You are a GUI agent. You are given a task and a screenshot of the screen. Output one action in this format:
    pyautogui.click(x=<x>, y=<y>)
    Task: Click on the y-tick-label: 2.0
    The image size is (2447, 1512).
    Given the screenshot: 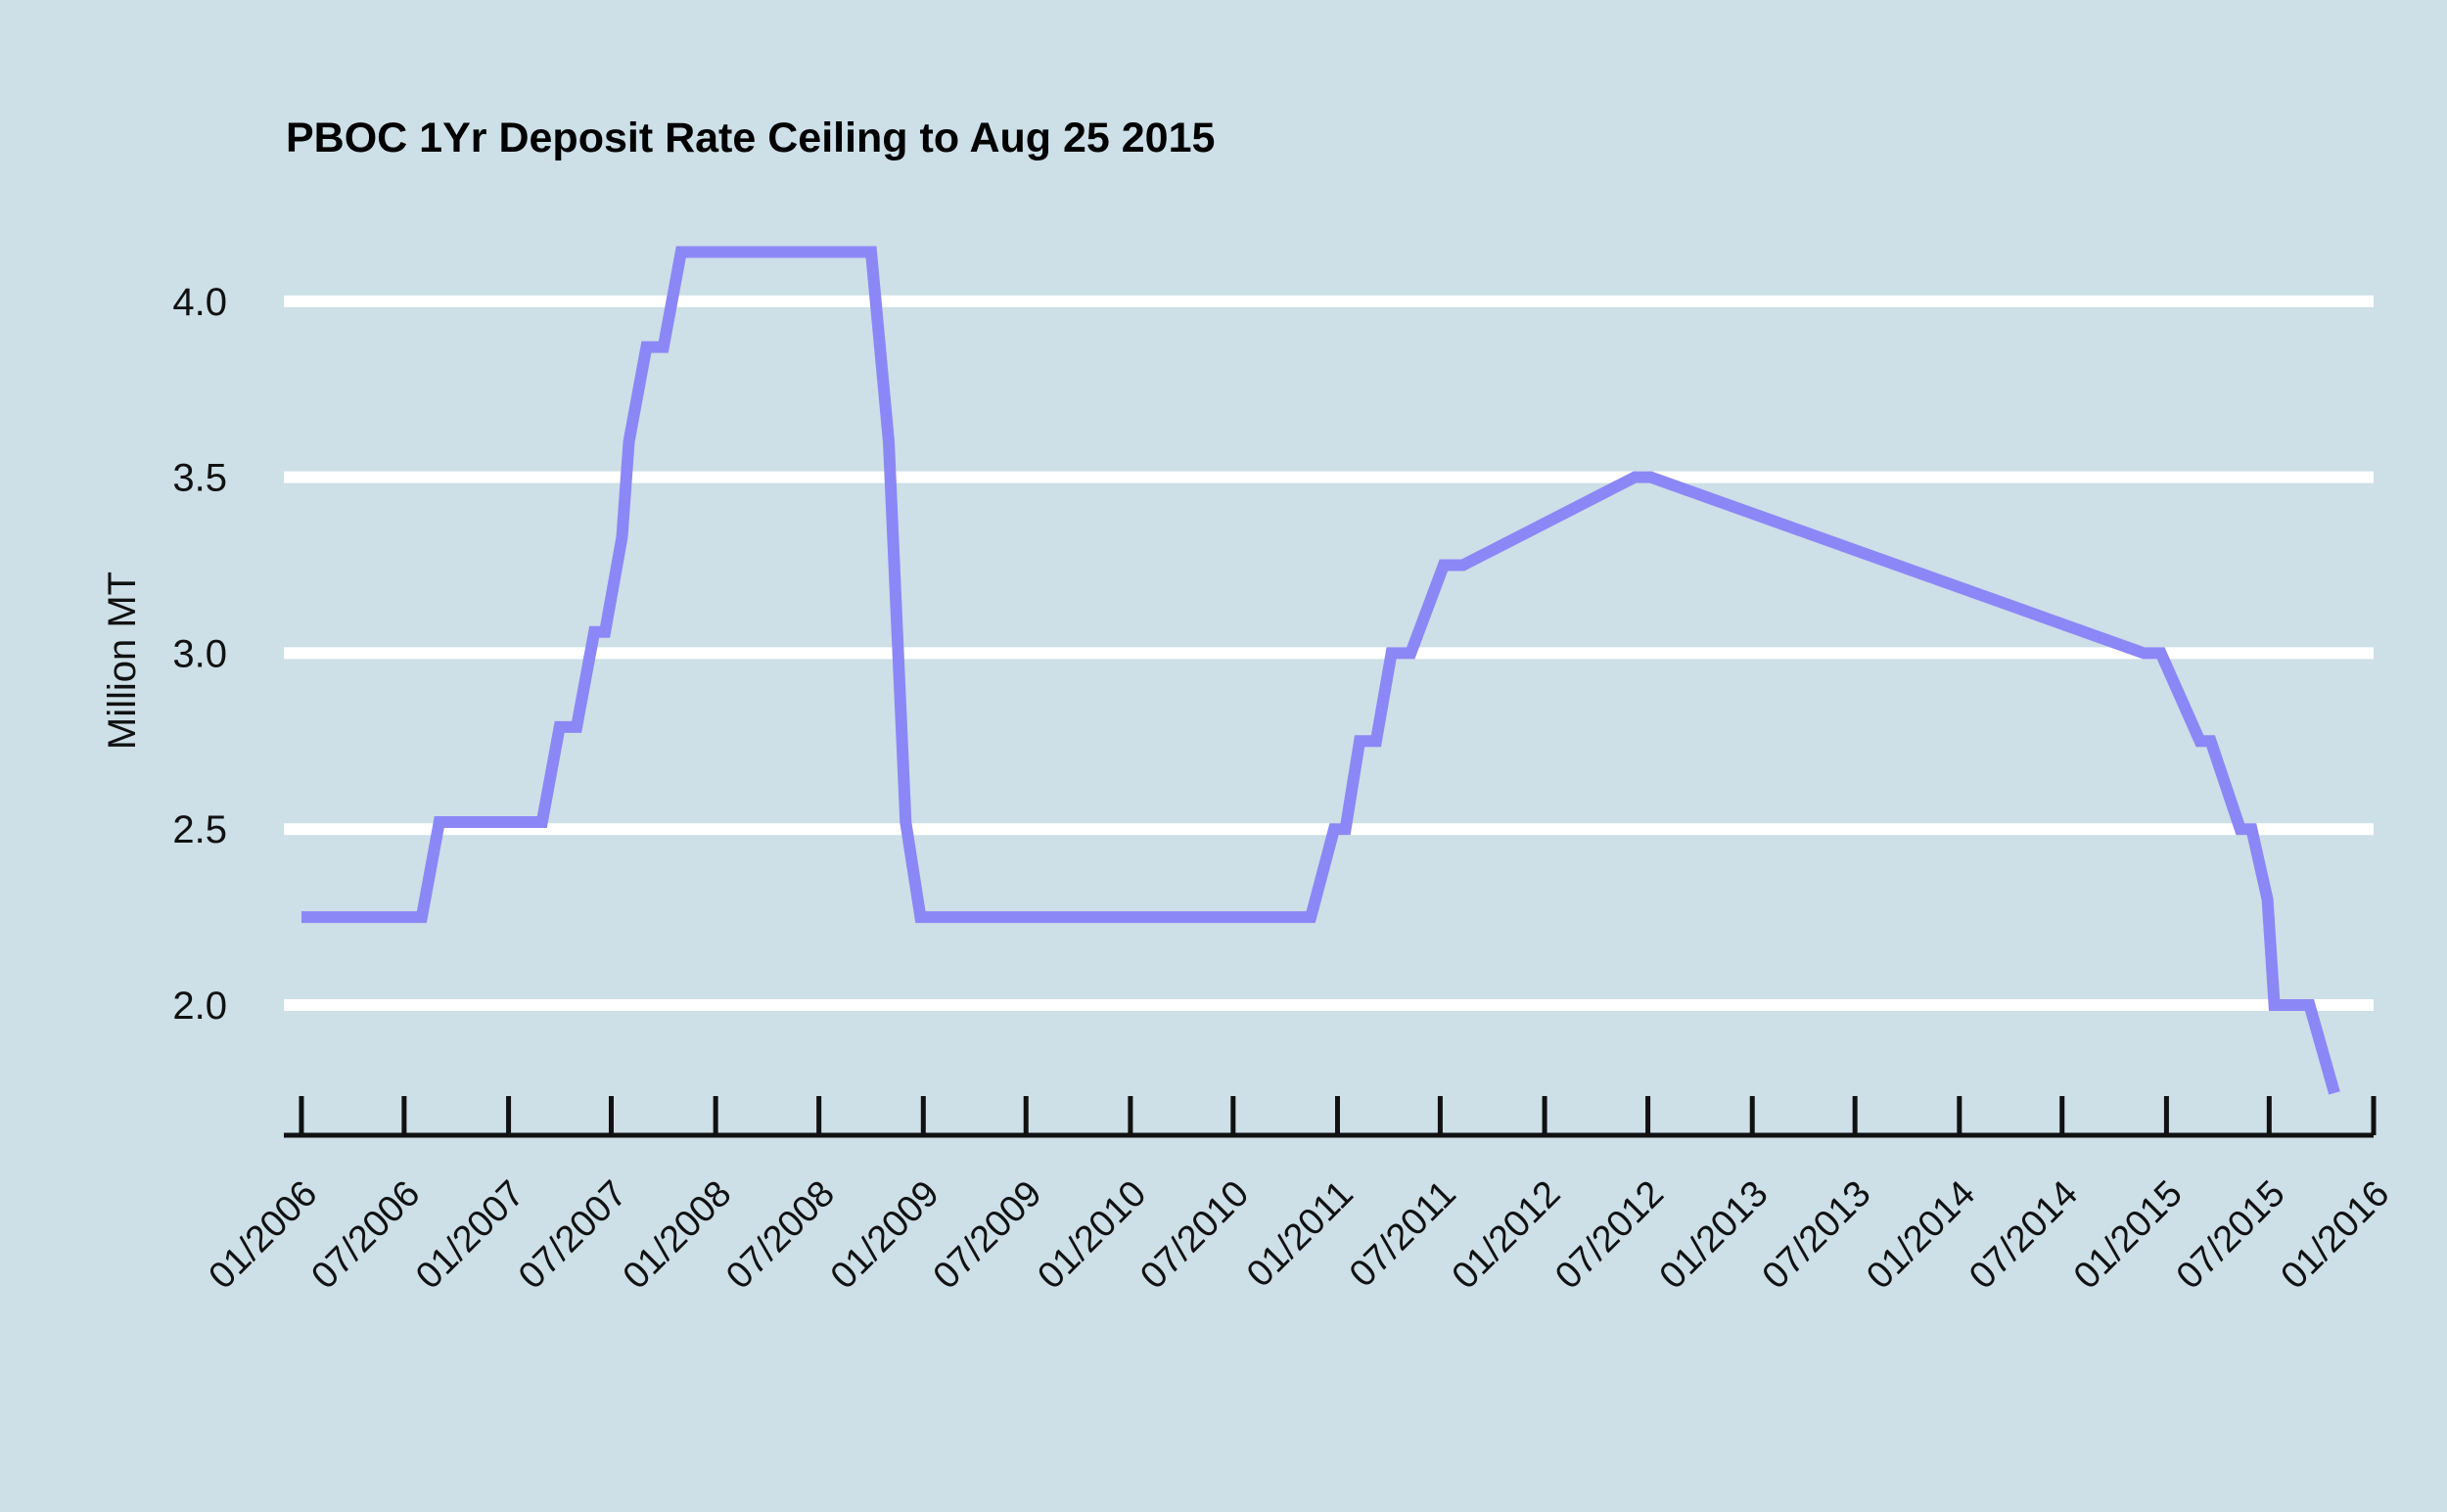 What is the action you would take?
    pyautogui.click(x=199, y=1006)
    